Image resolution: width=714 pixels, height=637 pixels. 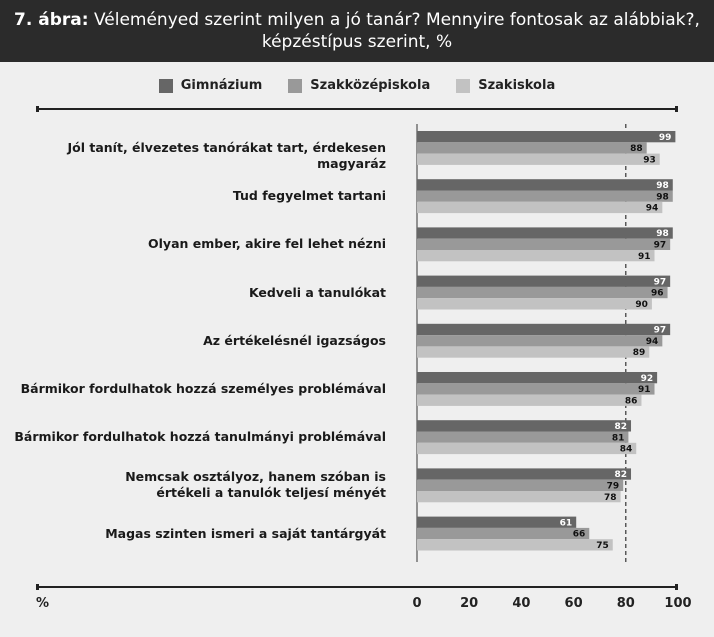 What do you see at coordinates (317, 292) in the screenshot?
I see `category-label-line: Kedveli a tanulókat` at bounding box center [317, 292].